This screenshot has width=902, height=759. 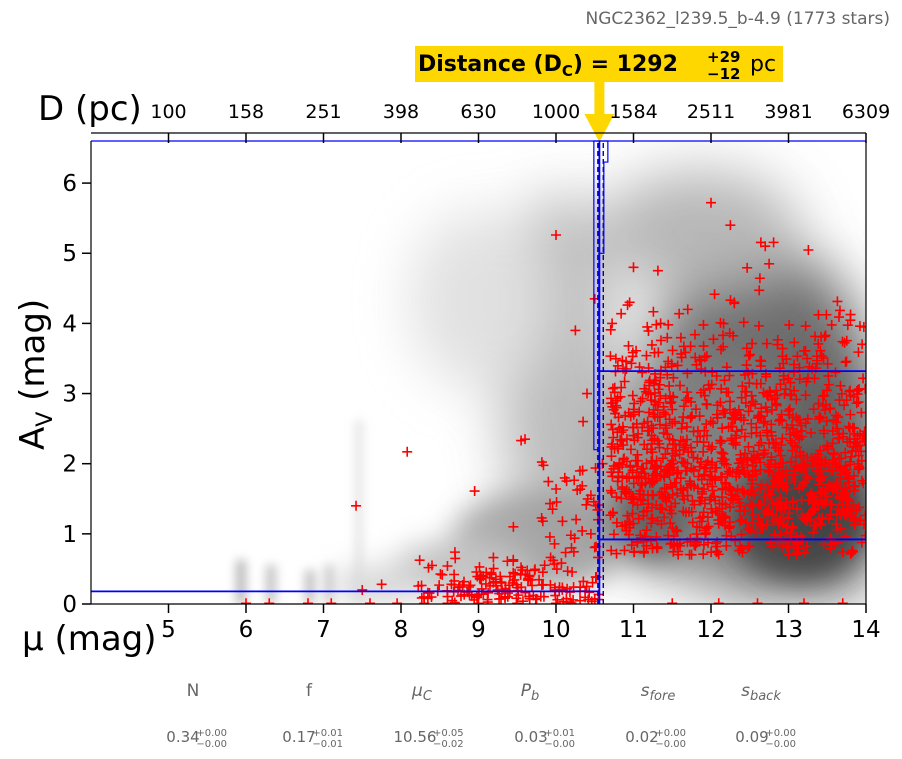 What do you see at coordinates (641, 737) in the screenshot?
I see `param-value: 0.02` at bounding box center [641, 737].